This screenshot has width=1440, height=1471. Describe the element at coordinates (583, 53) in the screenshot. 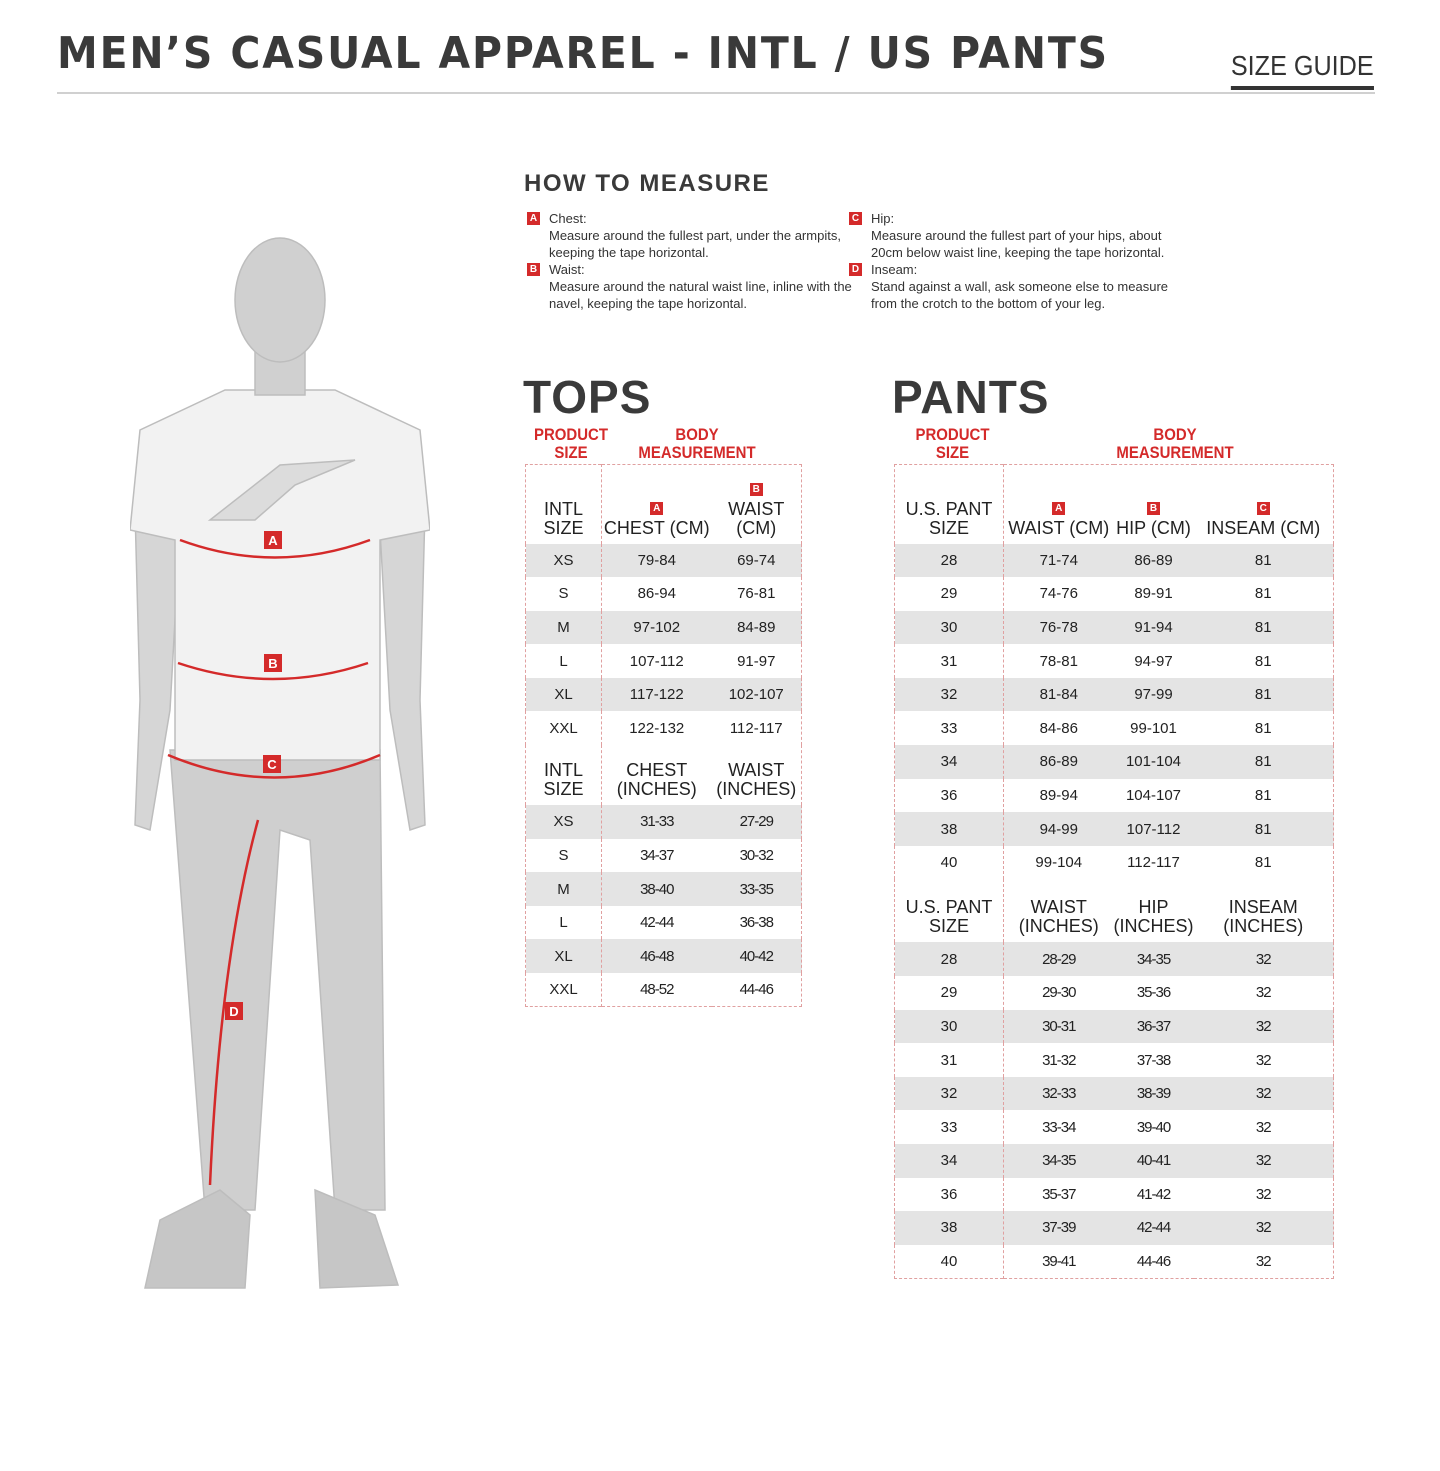

I see `page-title: MEN’S CASUAL APPAREL - INTL / US PANTS` at that location.